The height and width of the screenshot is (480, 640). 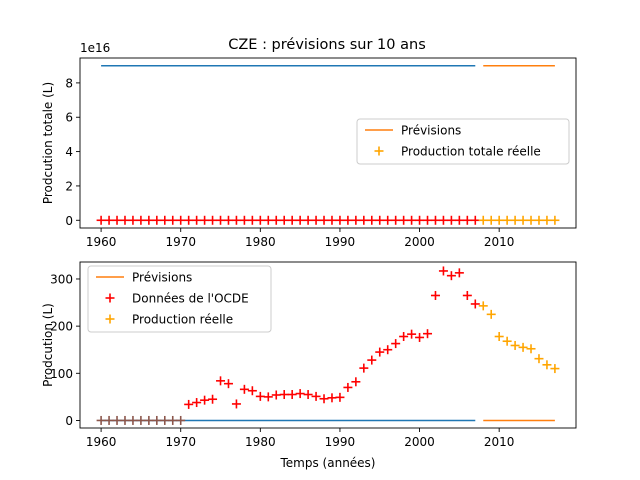 I want to click on chart1-x-axis-label: Temps (années), so click(x=328, y=463).